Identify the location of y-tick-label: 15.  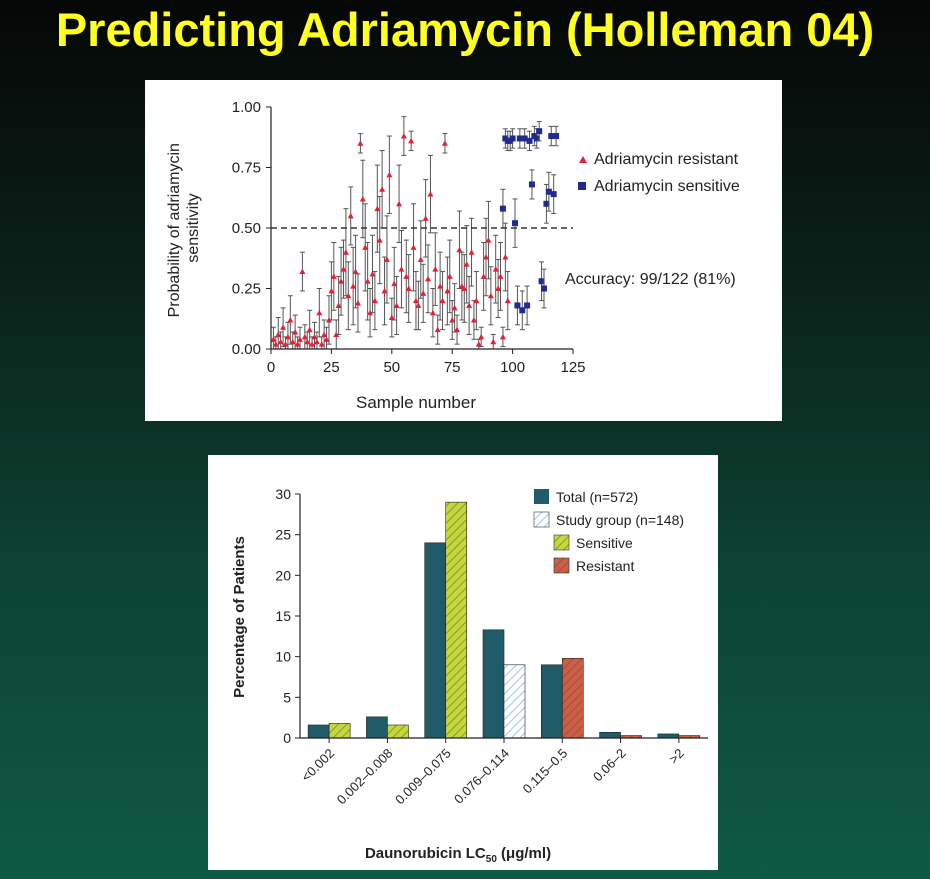
(283, 616).